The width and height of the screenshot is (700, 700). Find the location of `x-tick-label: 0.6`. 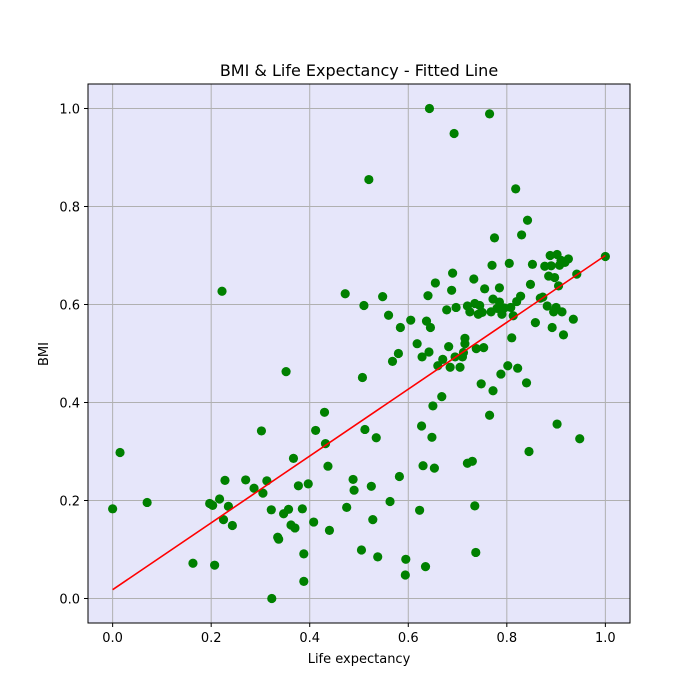

x-tick-label: 0.6 is located at coordinates (408, 638).